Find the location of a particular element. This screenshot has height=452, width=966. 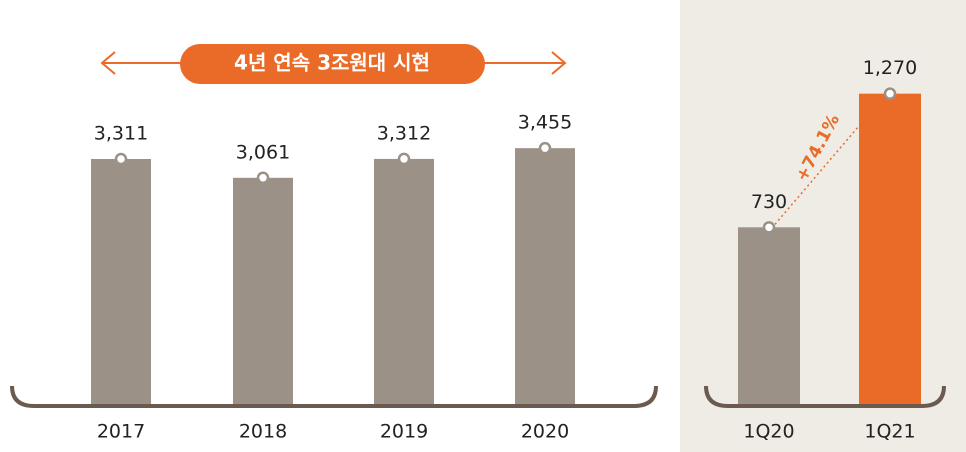

x-tick-label: 2019 is located at coordinates (404, 432).